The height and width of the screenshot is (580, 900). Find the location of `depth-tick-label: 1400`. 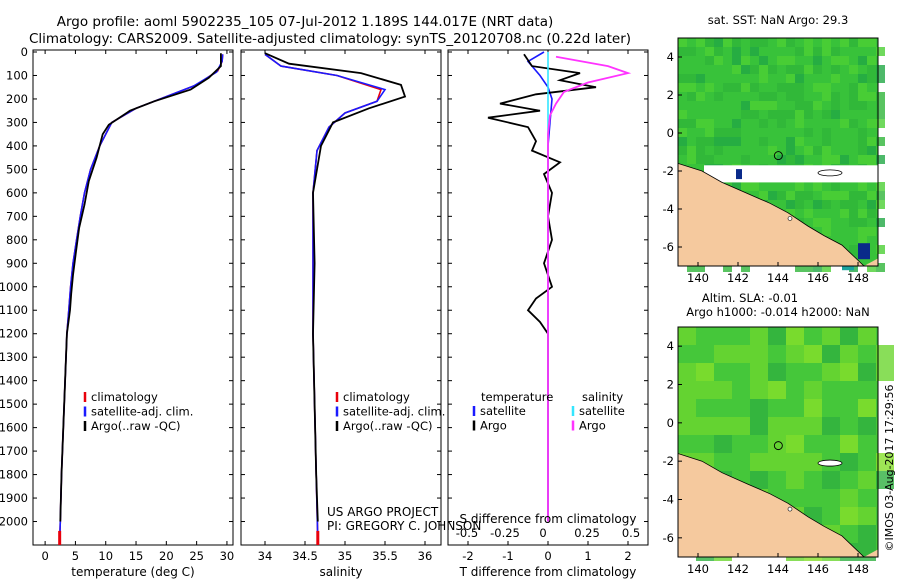

depth-tick-label: 1400 is located at coordinates (14, 381).